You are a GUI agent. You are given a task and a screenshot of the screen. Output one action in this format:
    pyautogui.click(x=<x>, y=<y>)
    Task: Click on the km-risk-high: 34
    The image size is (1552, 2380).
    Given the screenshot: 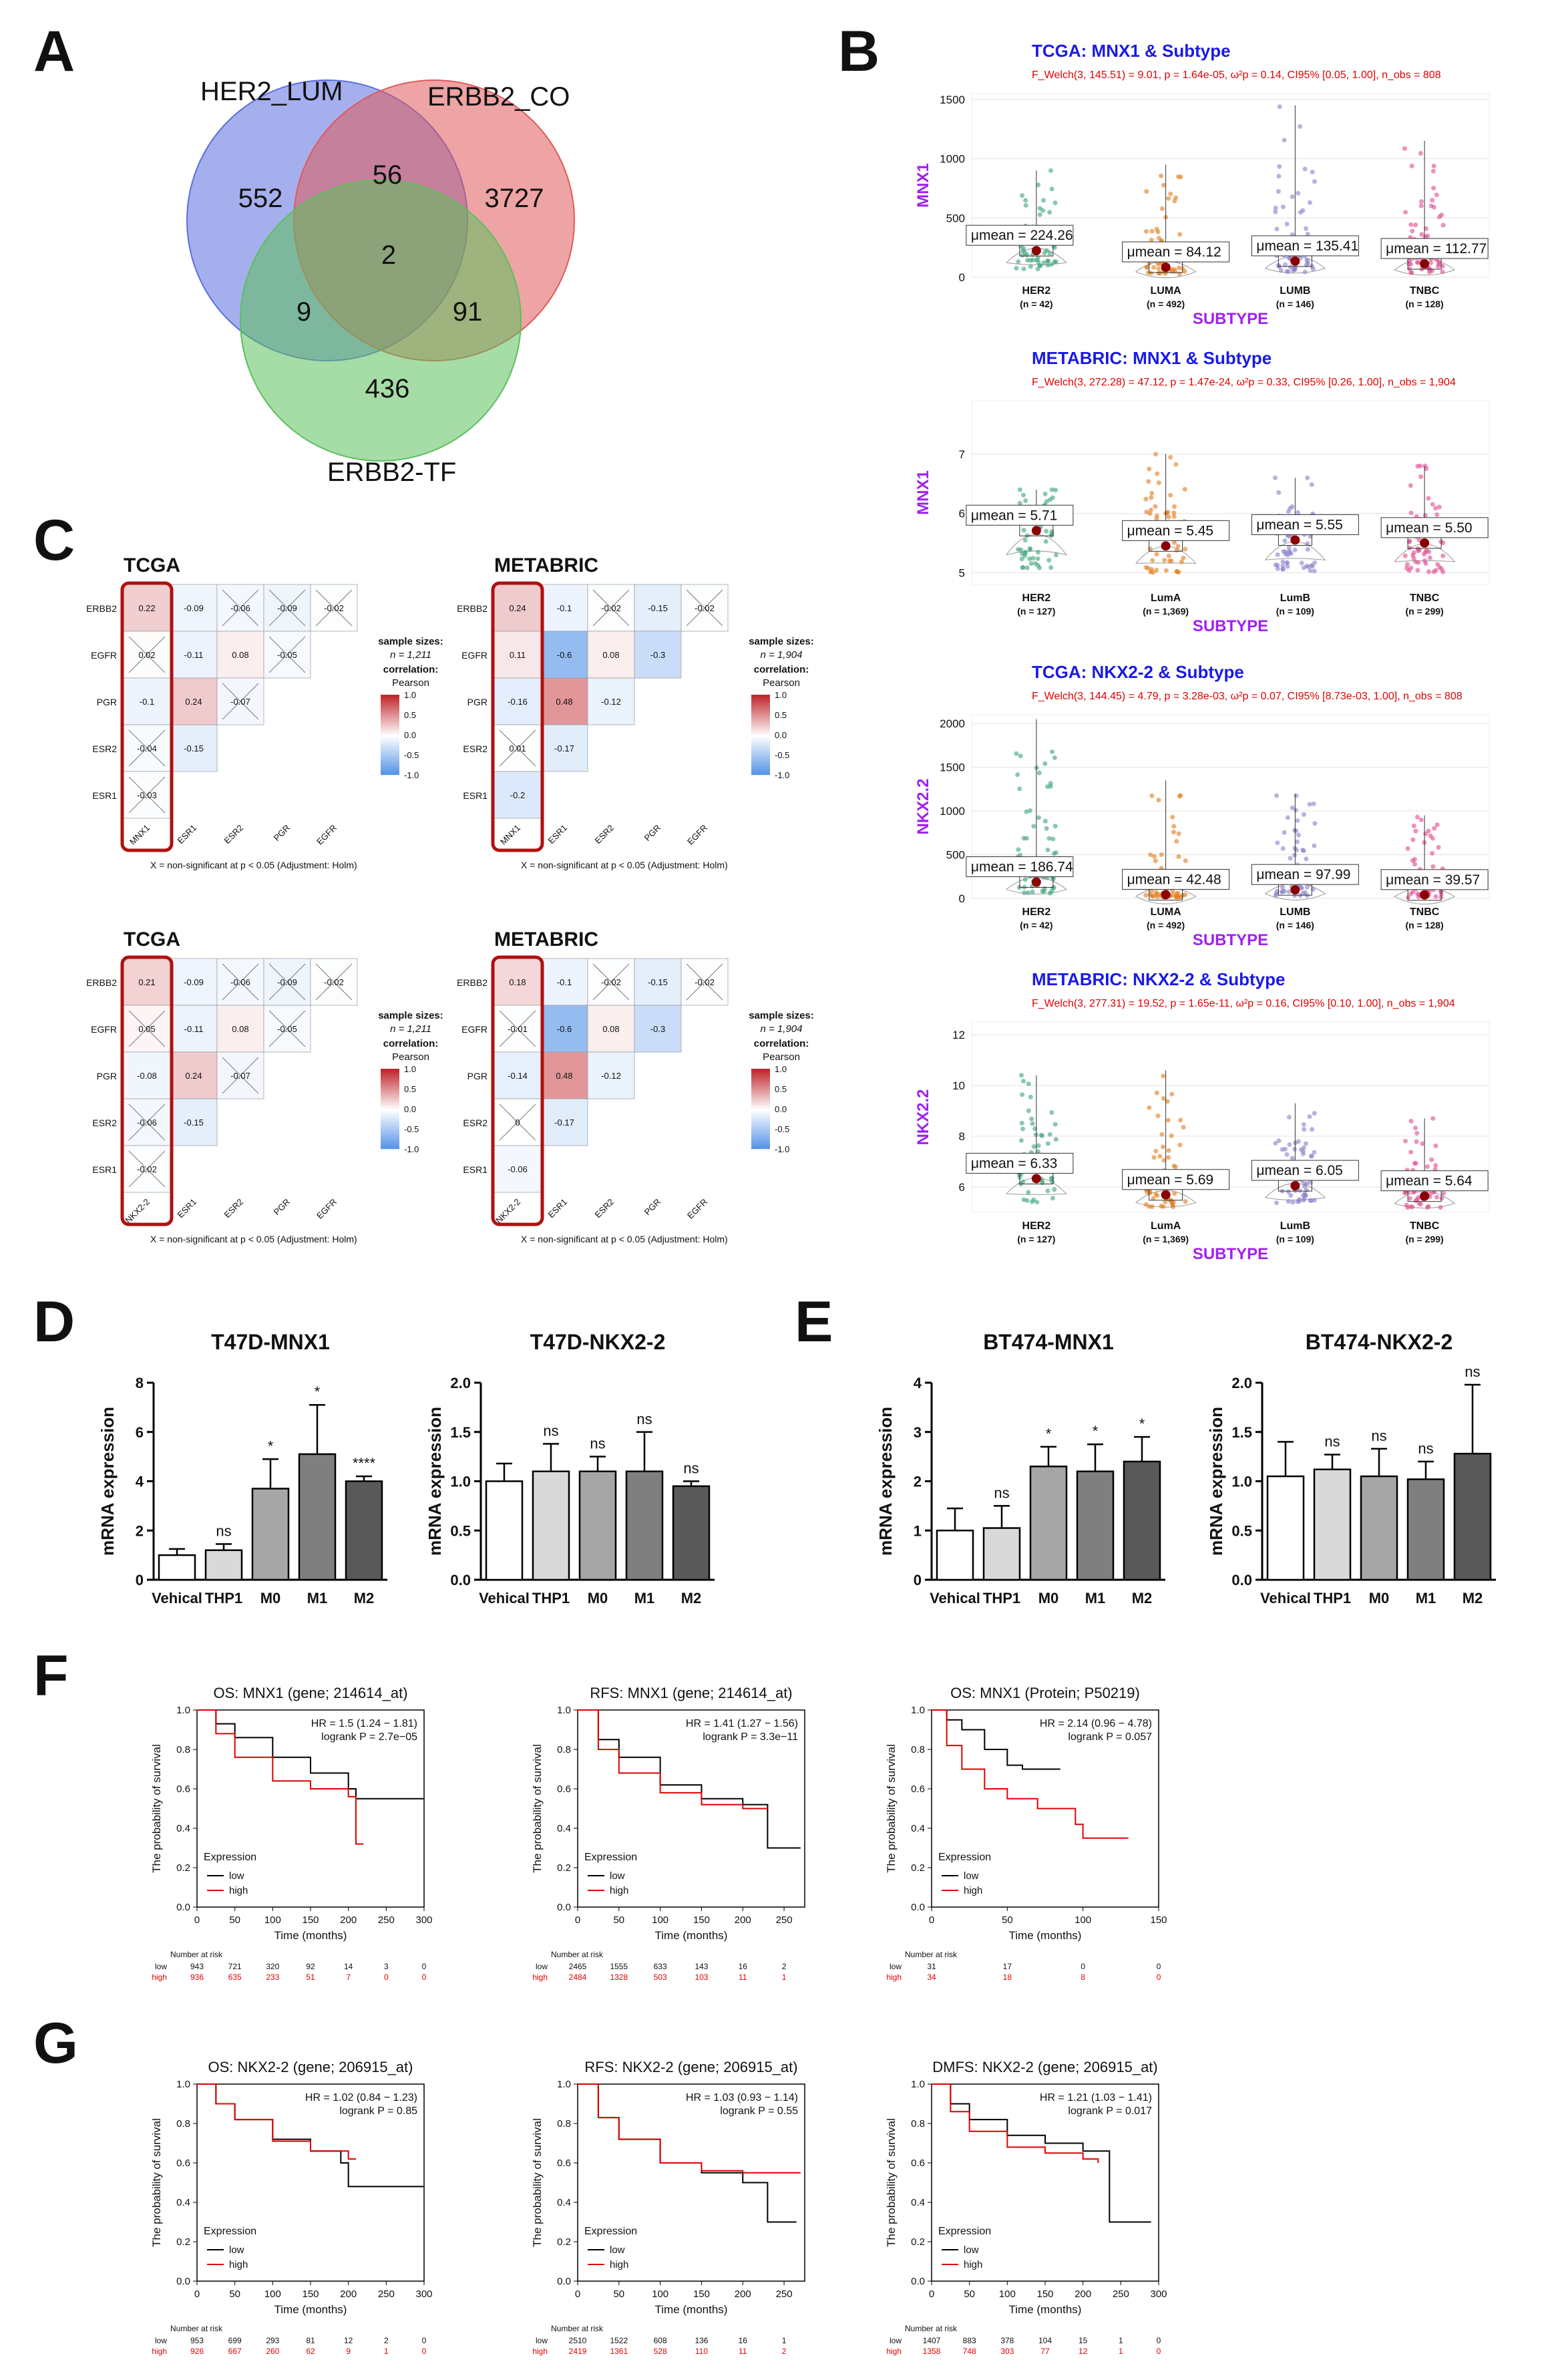 What is the action you would take?
    pyautogui.click(x=931, y=1977)
    